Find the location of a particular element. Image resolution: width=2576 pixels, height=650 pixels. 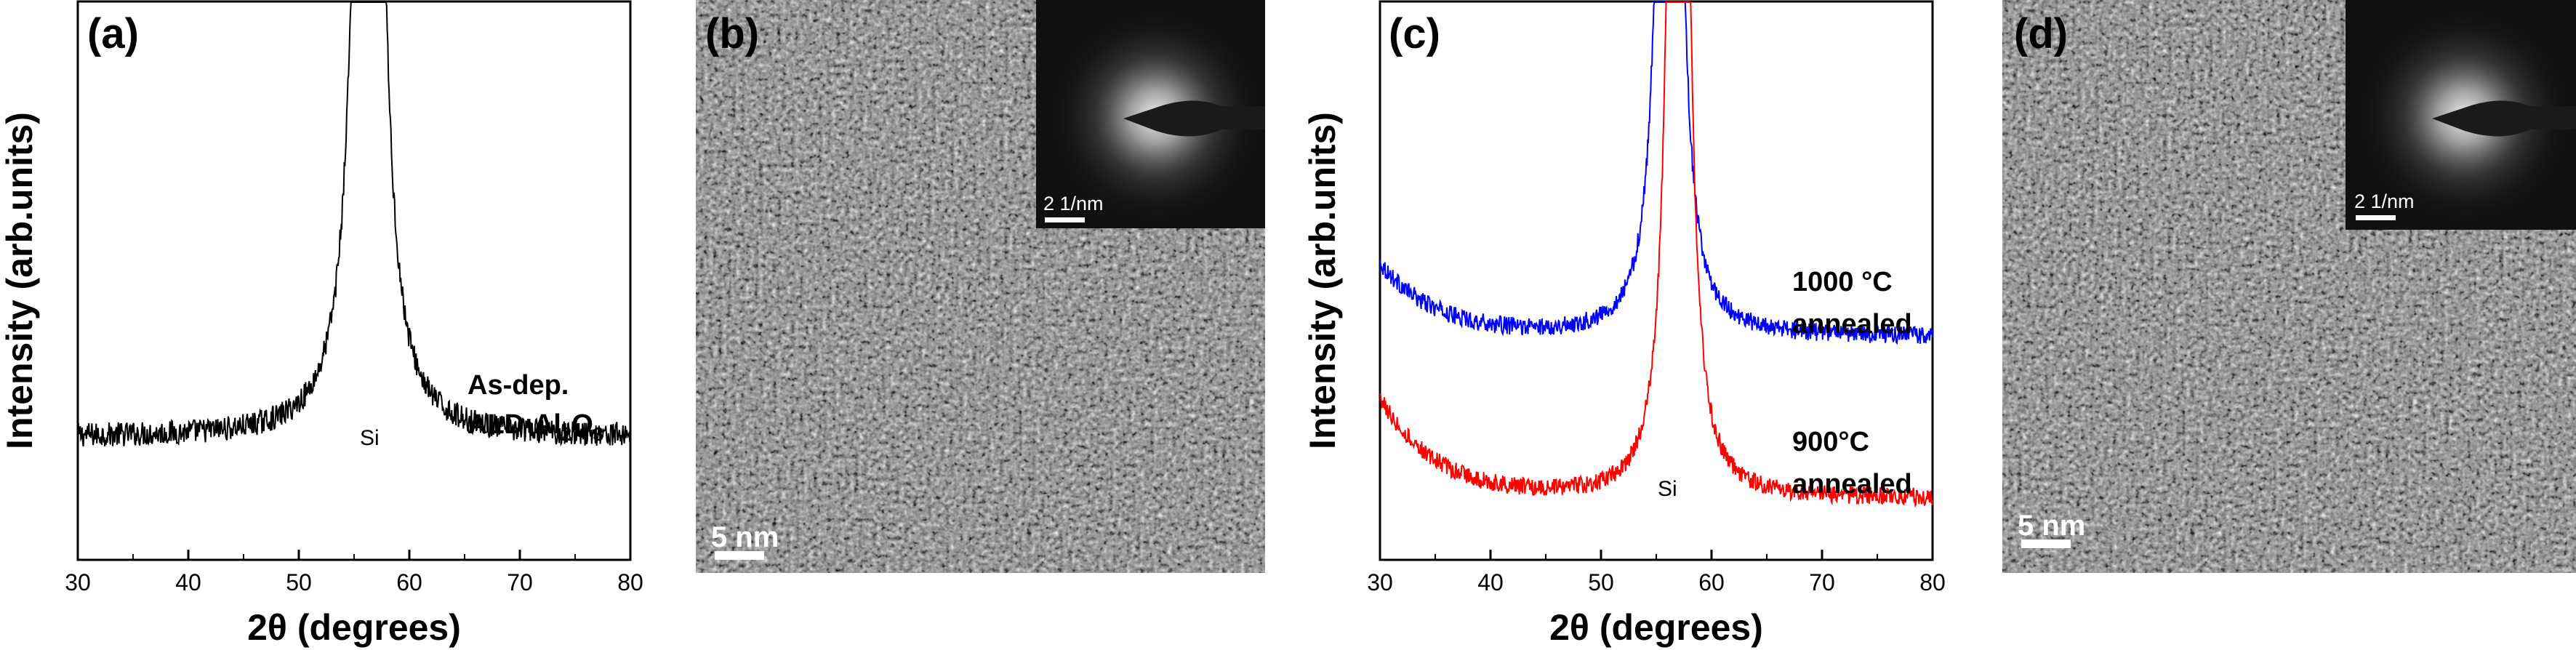

peak-label-si-c: Si is located at coordinates (1667, 489).